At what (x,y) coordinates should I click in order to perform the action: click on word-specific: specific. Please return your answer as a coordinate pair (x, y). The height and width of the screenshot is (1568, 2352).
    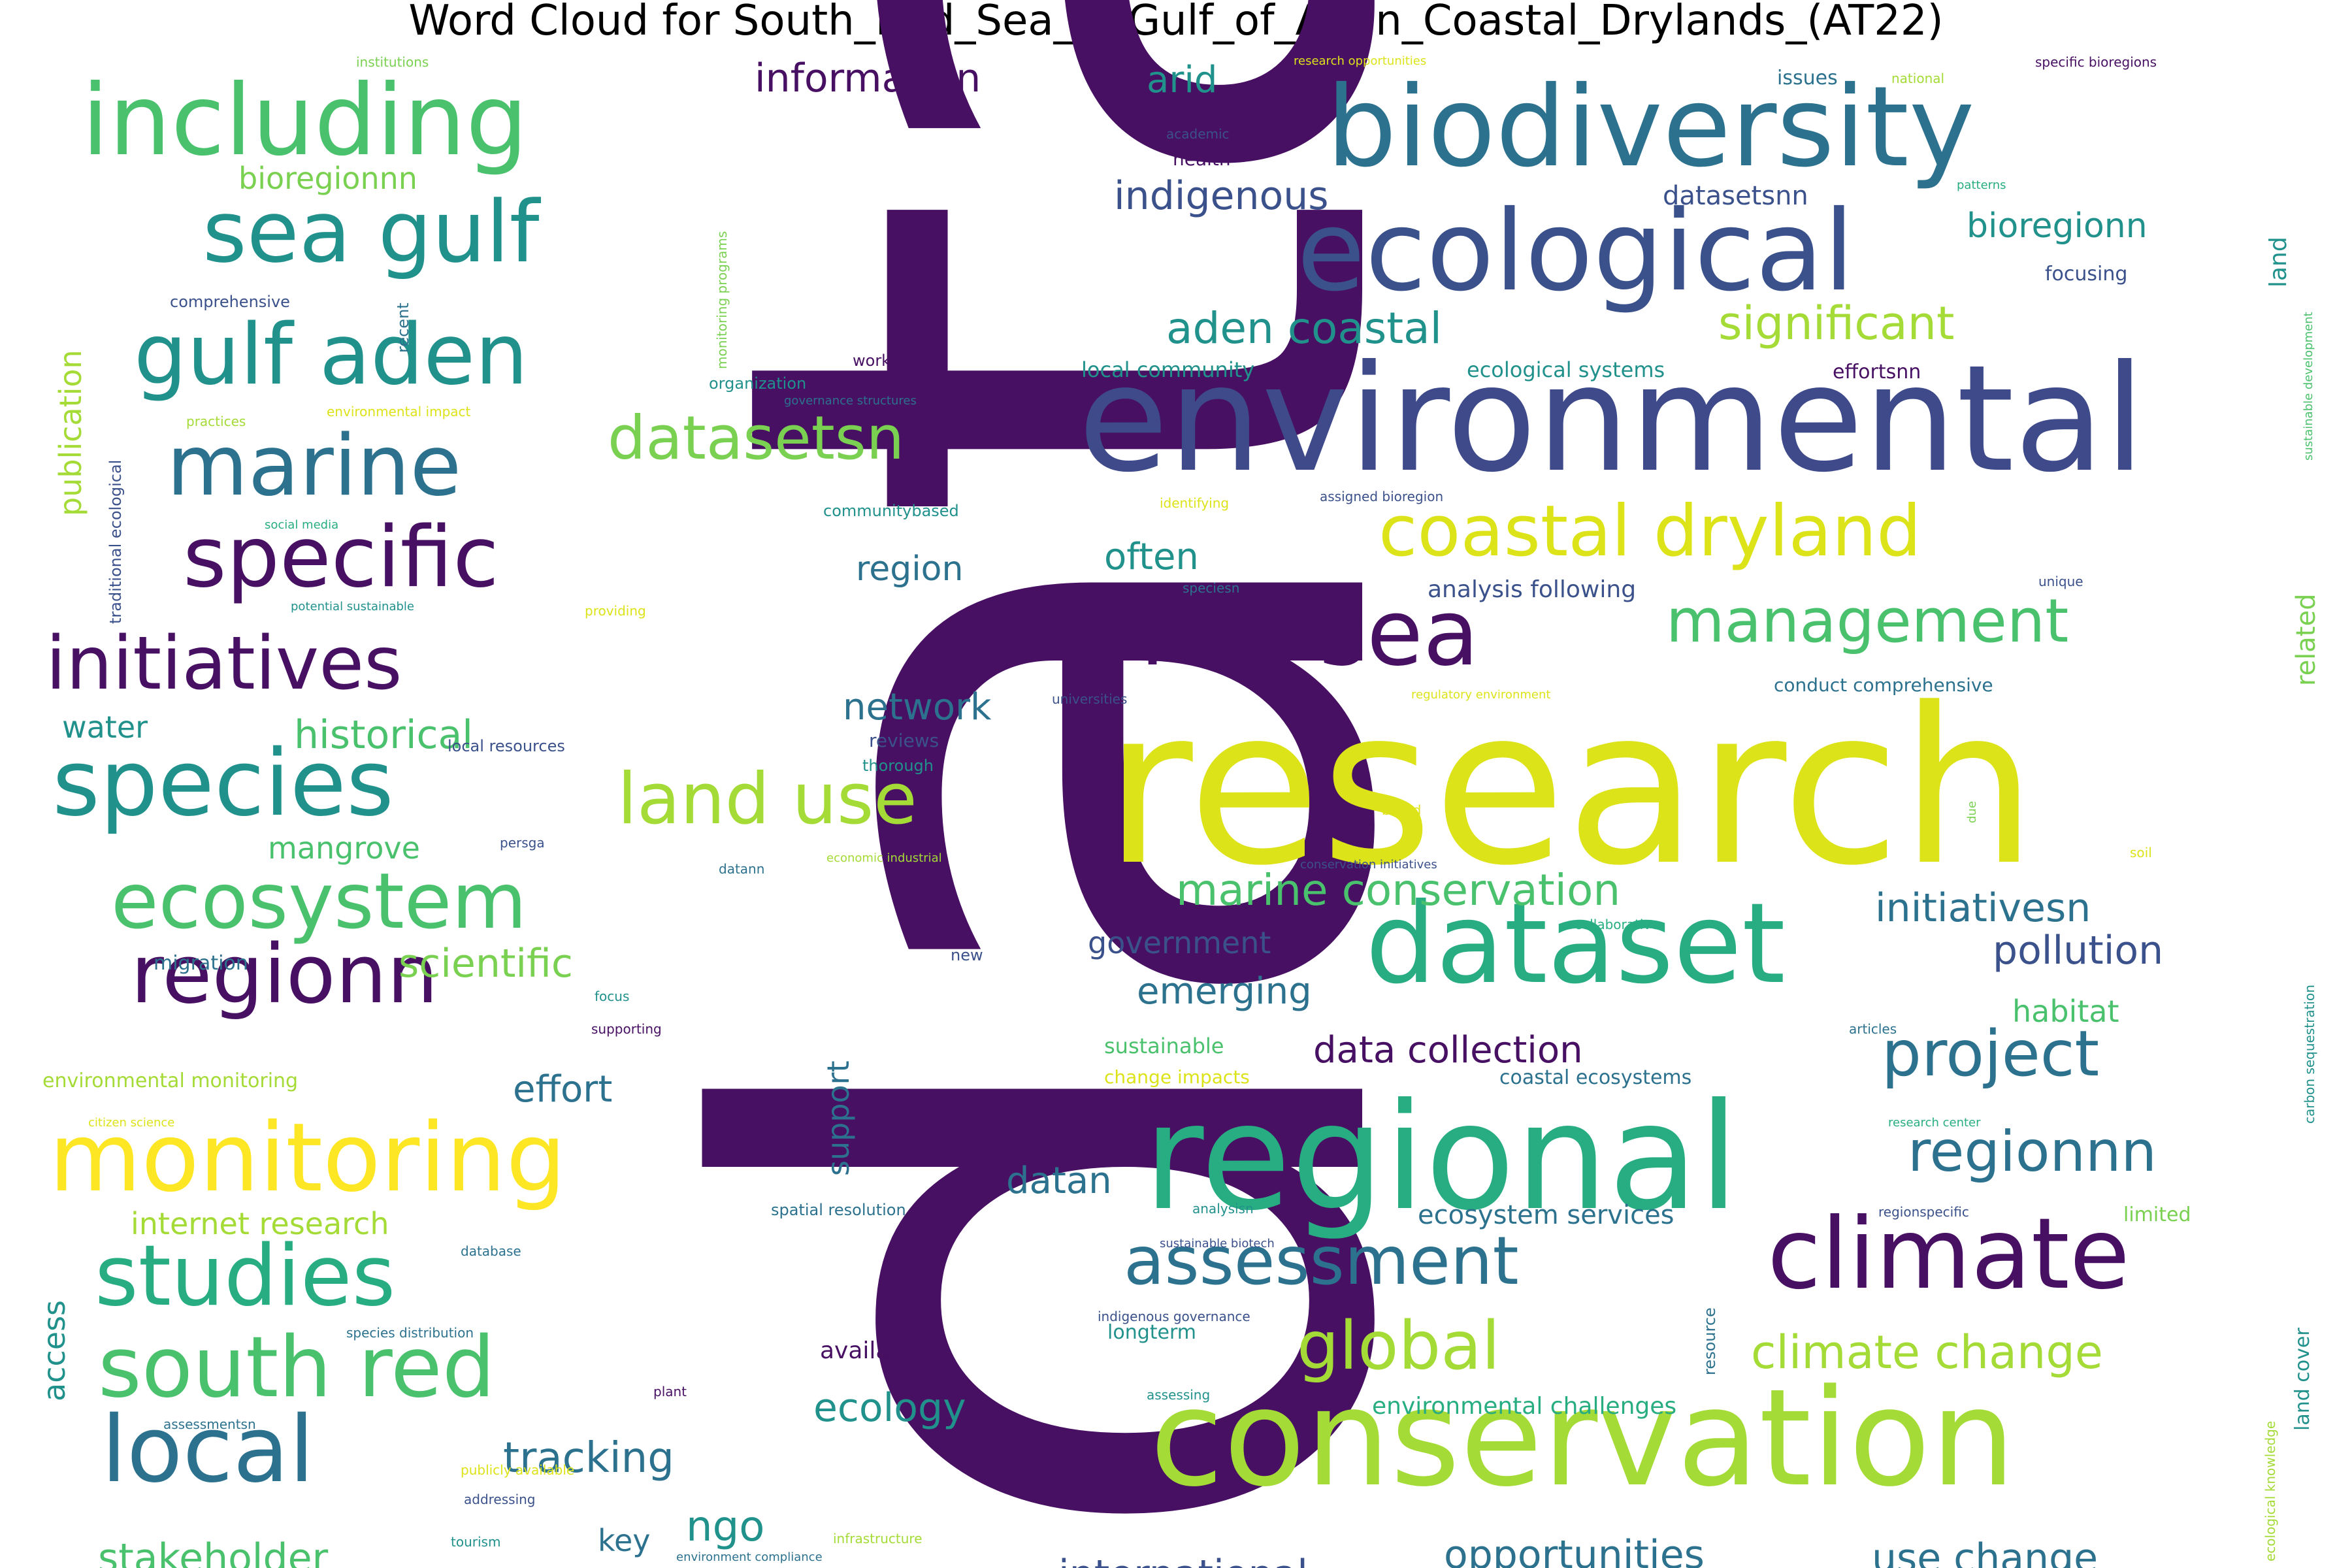
    Looking at the image, I should click on (341, 557).